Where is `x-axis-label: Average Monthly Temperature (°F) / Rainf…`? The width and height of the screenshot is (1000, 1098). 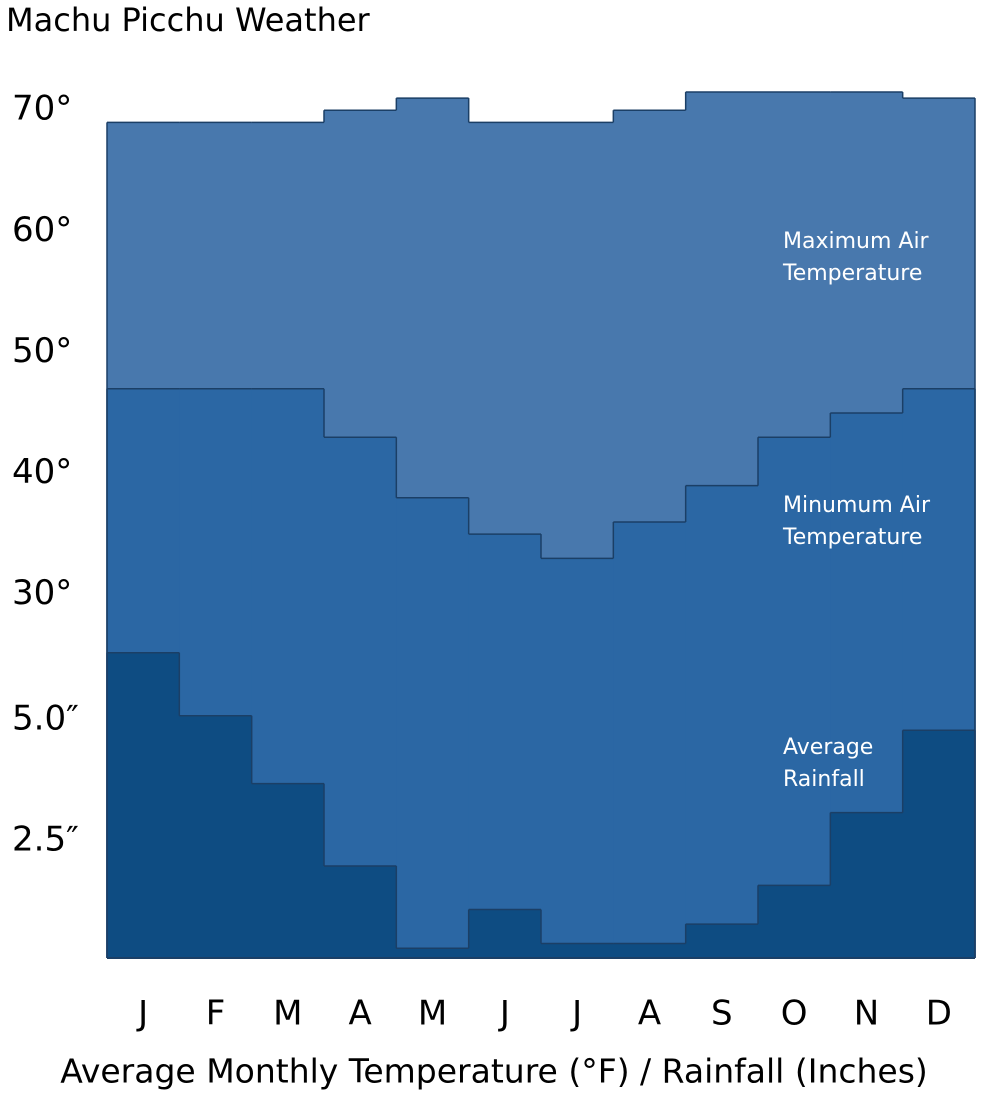
x-axis-label: Average Monthly Temperature (°F) / Rainf… is located at coordinates (494, 1071).